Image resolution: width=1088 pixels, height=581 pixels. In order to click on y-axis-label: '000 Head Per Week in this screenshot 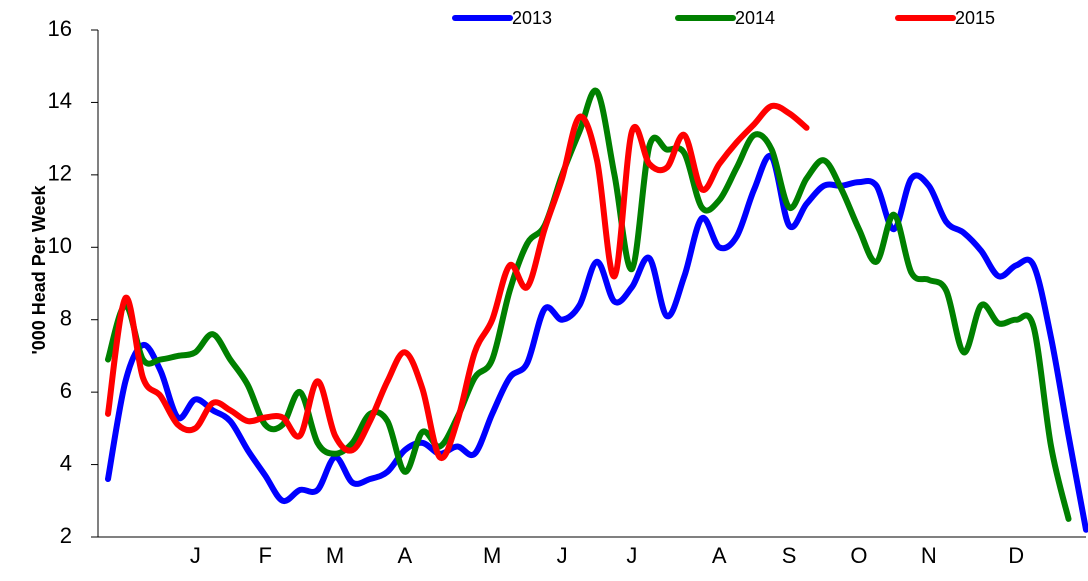, I will do `click(39, 269)`.